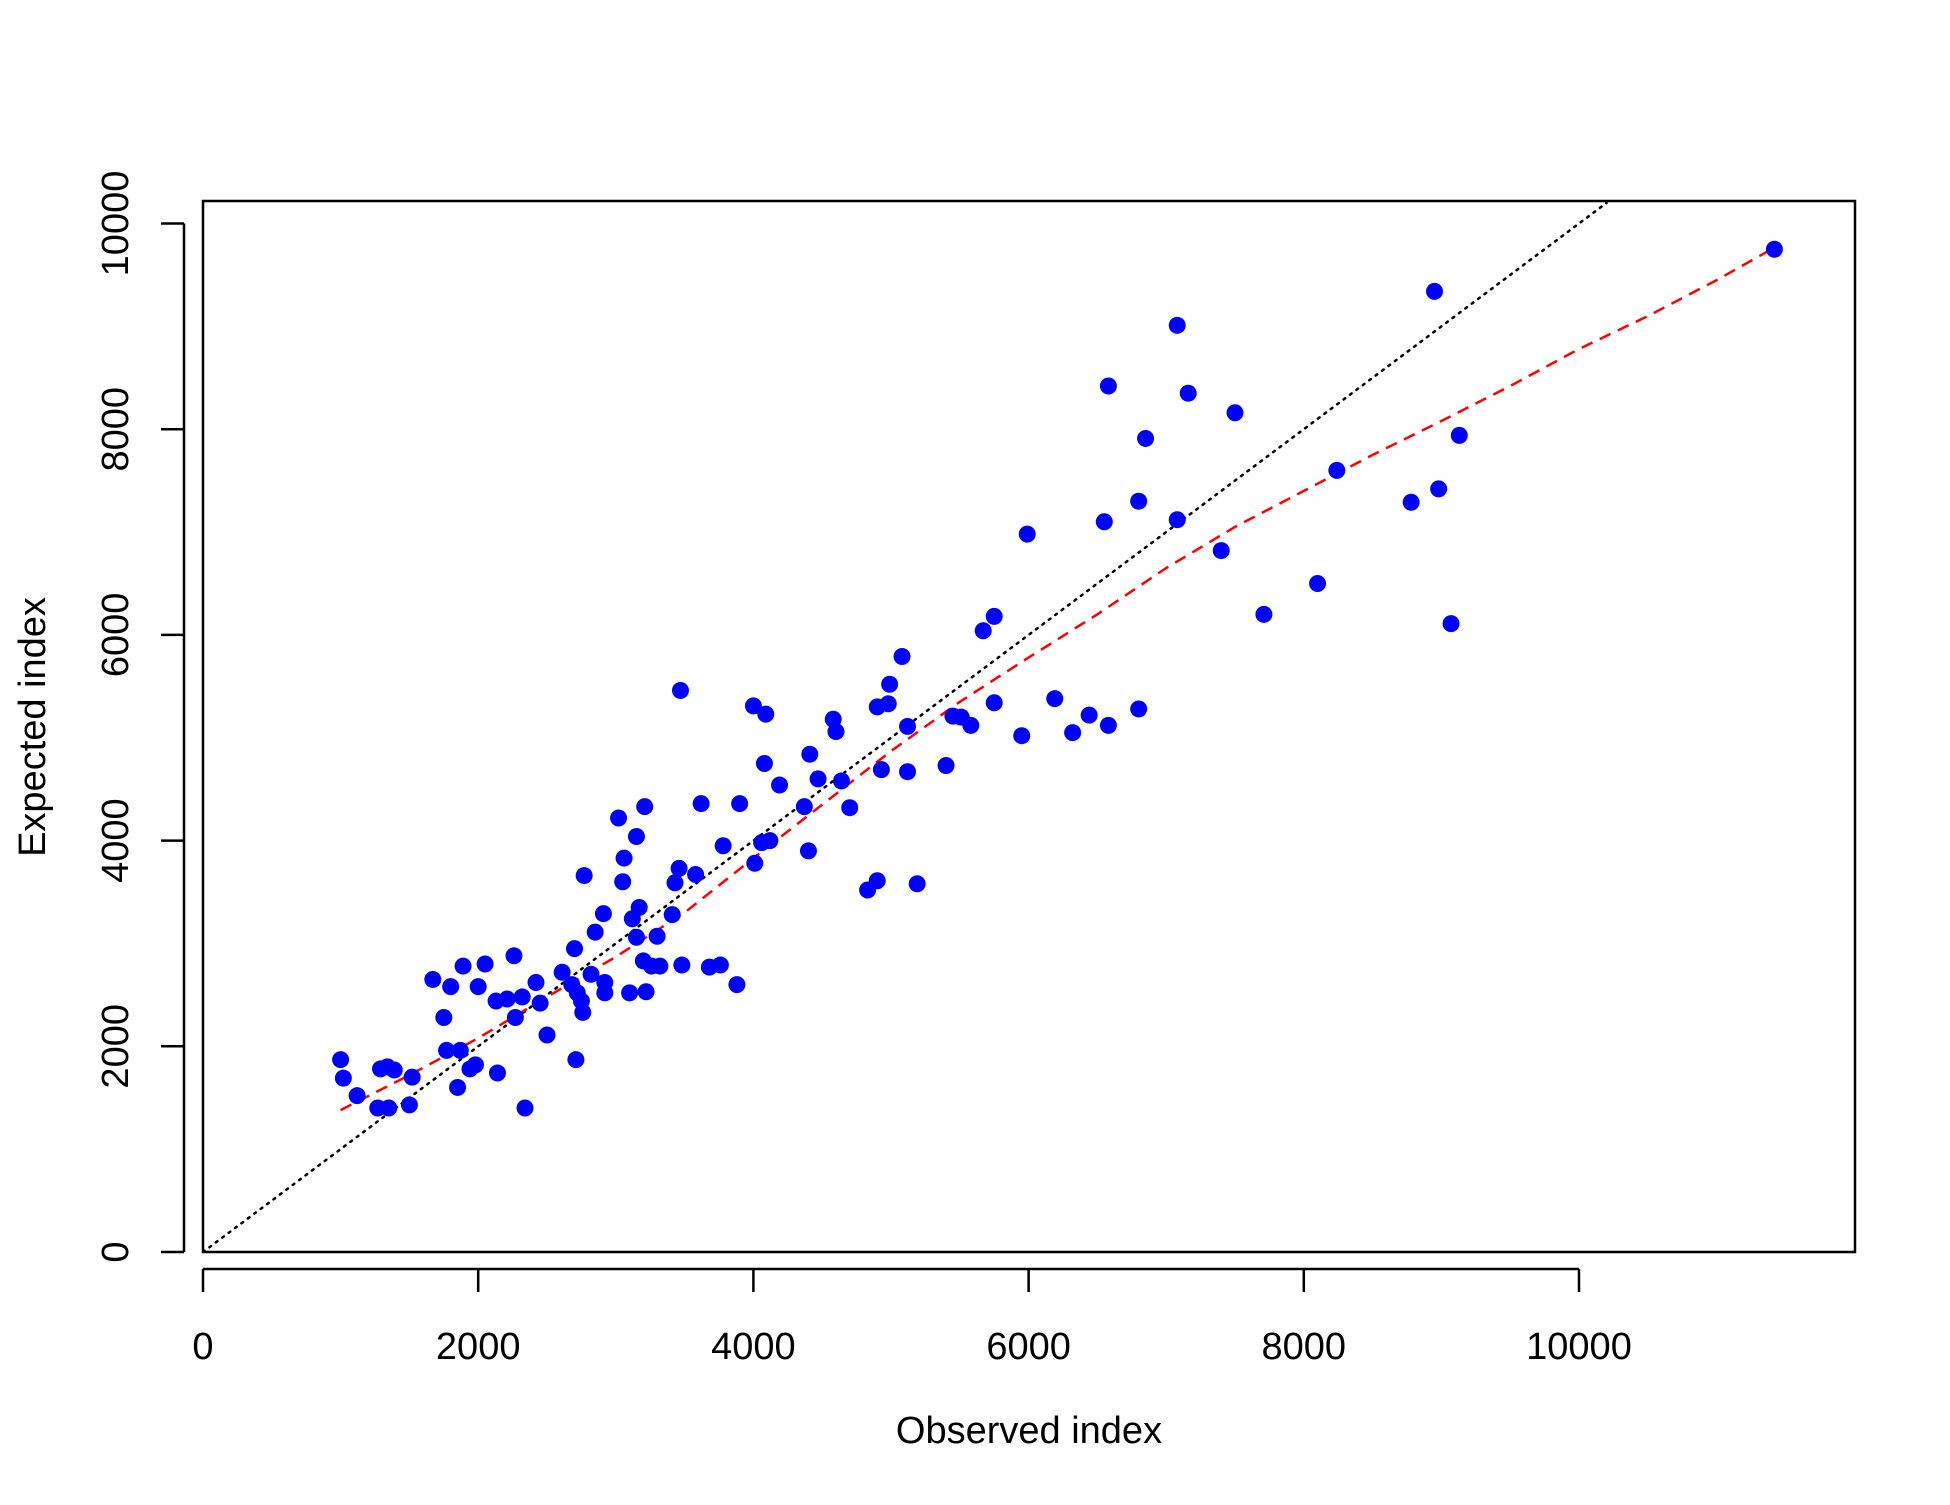 The image size is (1950, 1505). I want to click on y-tick-label: 6000, so click(116, 635).